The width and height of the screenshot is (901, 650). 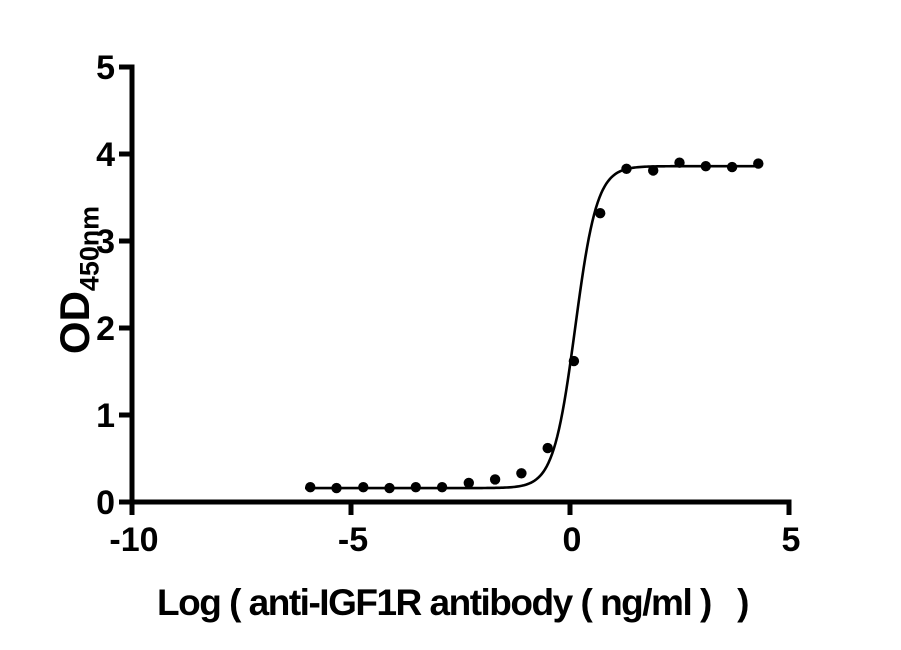 I want to click on y-tick-label: 0, so click(x=105, y=503).